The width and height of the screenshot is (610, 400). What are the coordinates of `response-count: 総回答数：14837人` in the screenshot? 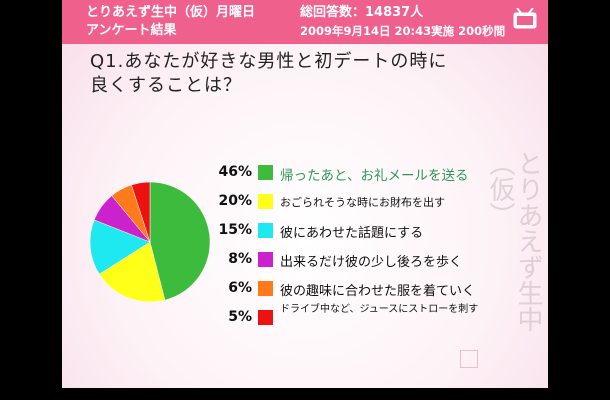 It's located at (362, 12).